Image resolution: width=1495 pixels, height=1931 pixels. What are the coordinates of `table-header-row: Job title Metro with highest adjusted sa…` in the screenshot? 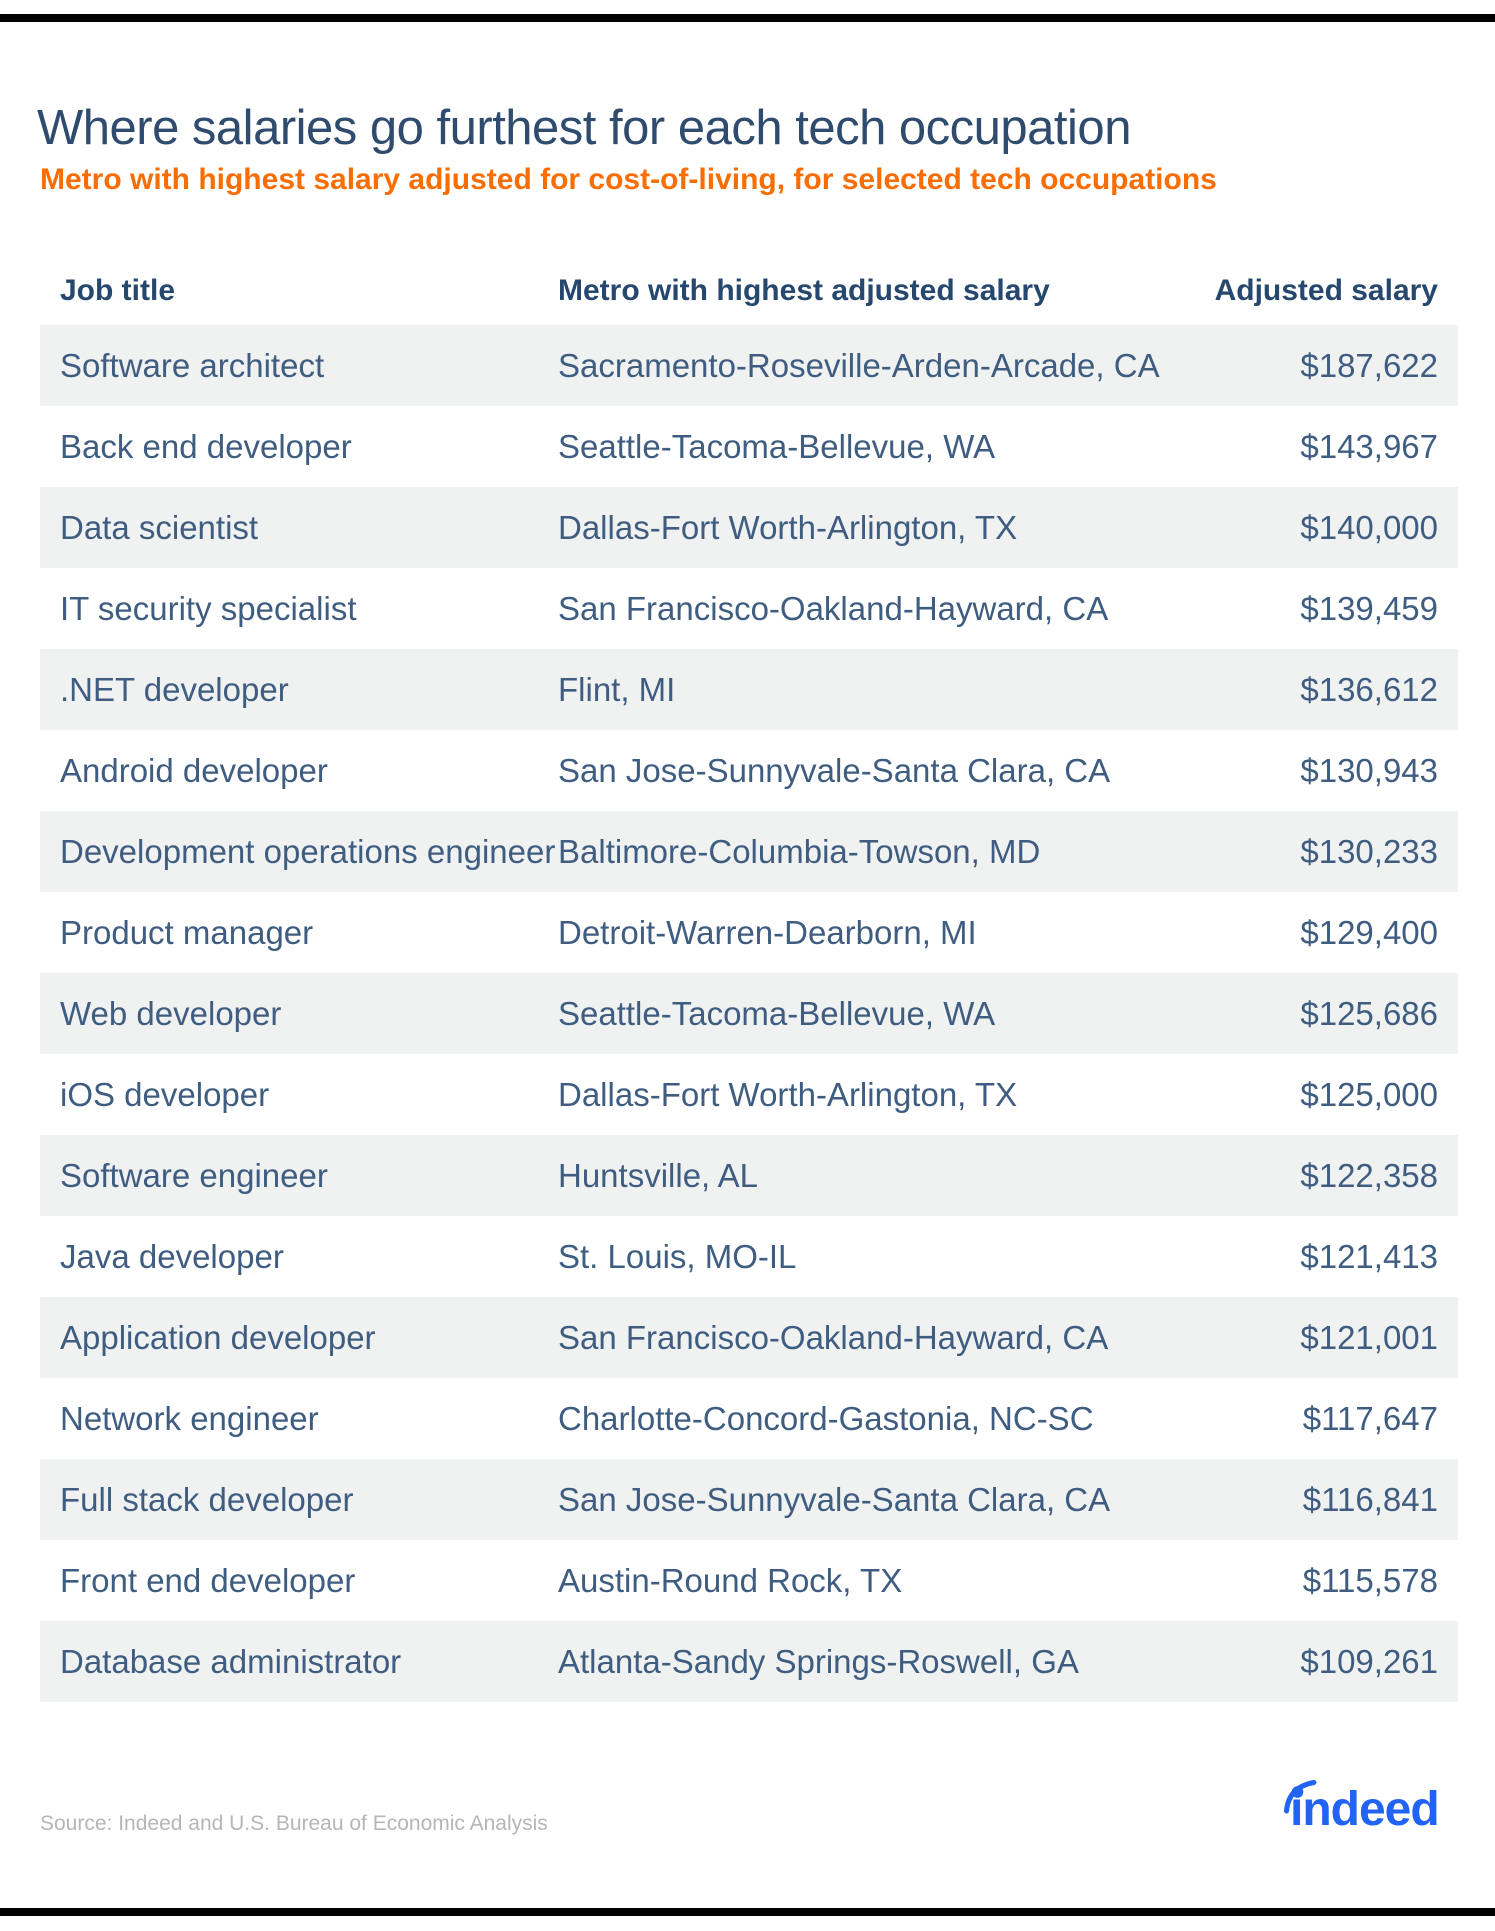 It's located at (749, 290).